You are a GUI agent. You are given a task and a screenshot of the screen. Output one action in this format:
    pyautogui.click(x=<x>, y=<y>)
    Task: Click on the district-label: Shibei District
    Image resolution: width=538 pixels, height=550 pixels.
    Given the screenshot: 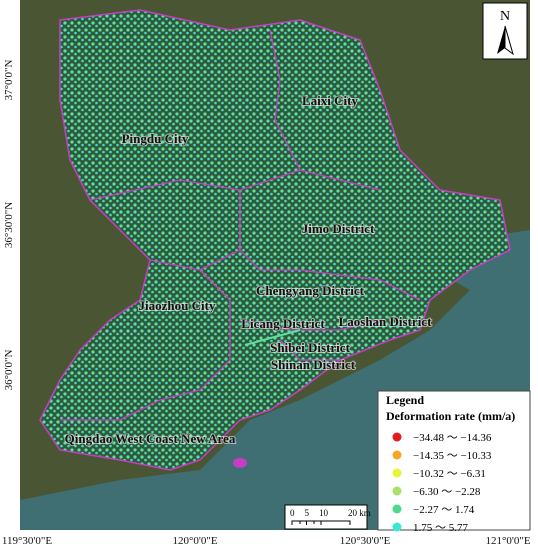 What is the action you would take?
    pyautogui.click(x=310, y=347)
    